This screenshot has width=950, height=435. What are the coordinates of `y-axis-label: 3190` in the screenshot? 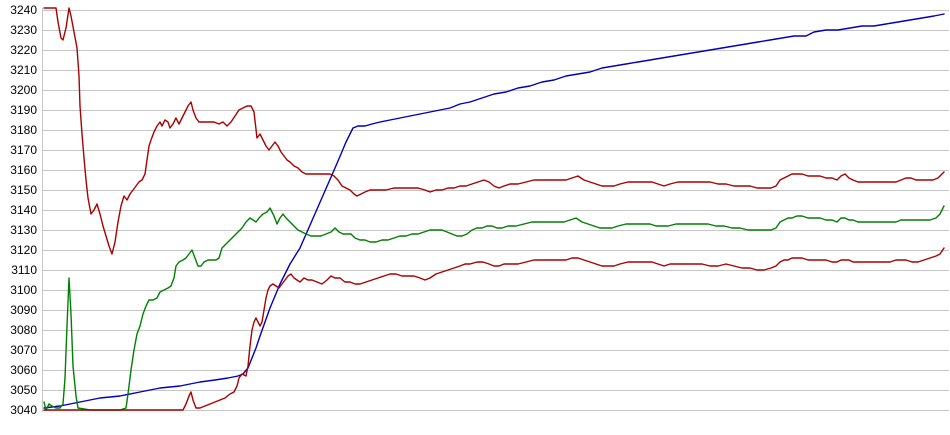 It's located at (23, 110).